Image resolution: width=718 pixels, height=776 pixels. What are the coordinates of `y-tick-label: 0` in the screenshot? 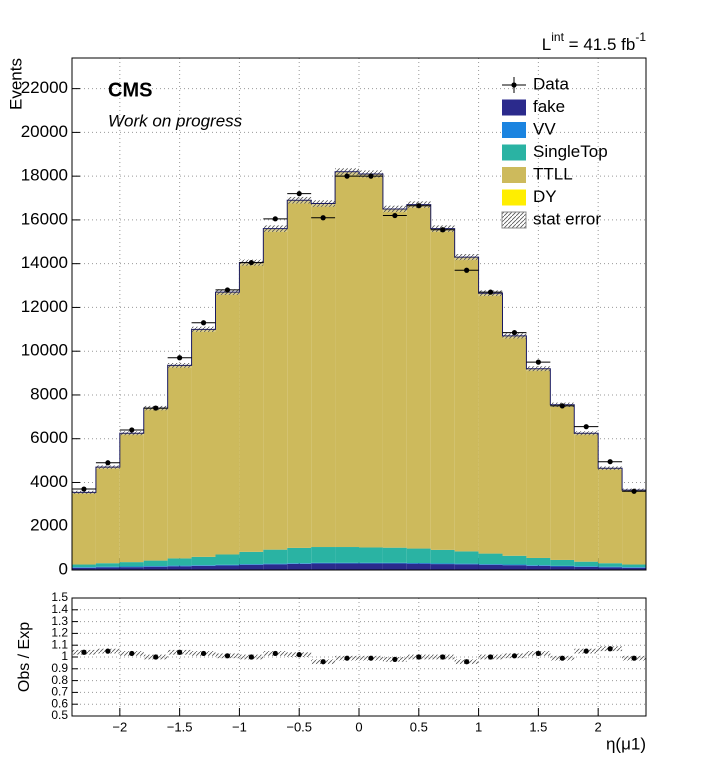 It's located at (63, 568).